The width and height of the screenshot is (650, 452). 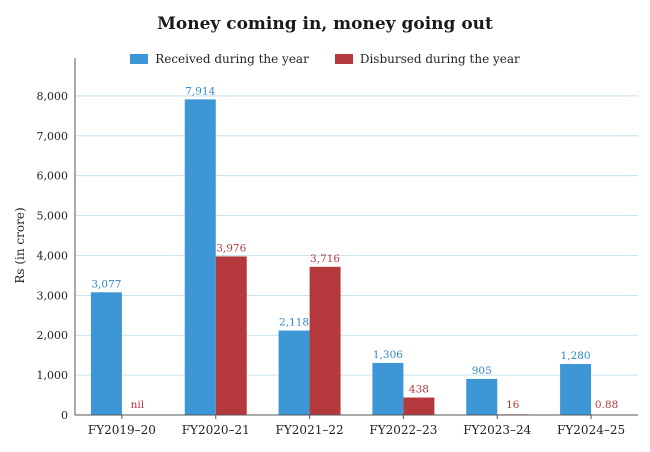 I want to click on x-tick-label: FY2019–20, so click(x=122, y=430).